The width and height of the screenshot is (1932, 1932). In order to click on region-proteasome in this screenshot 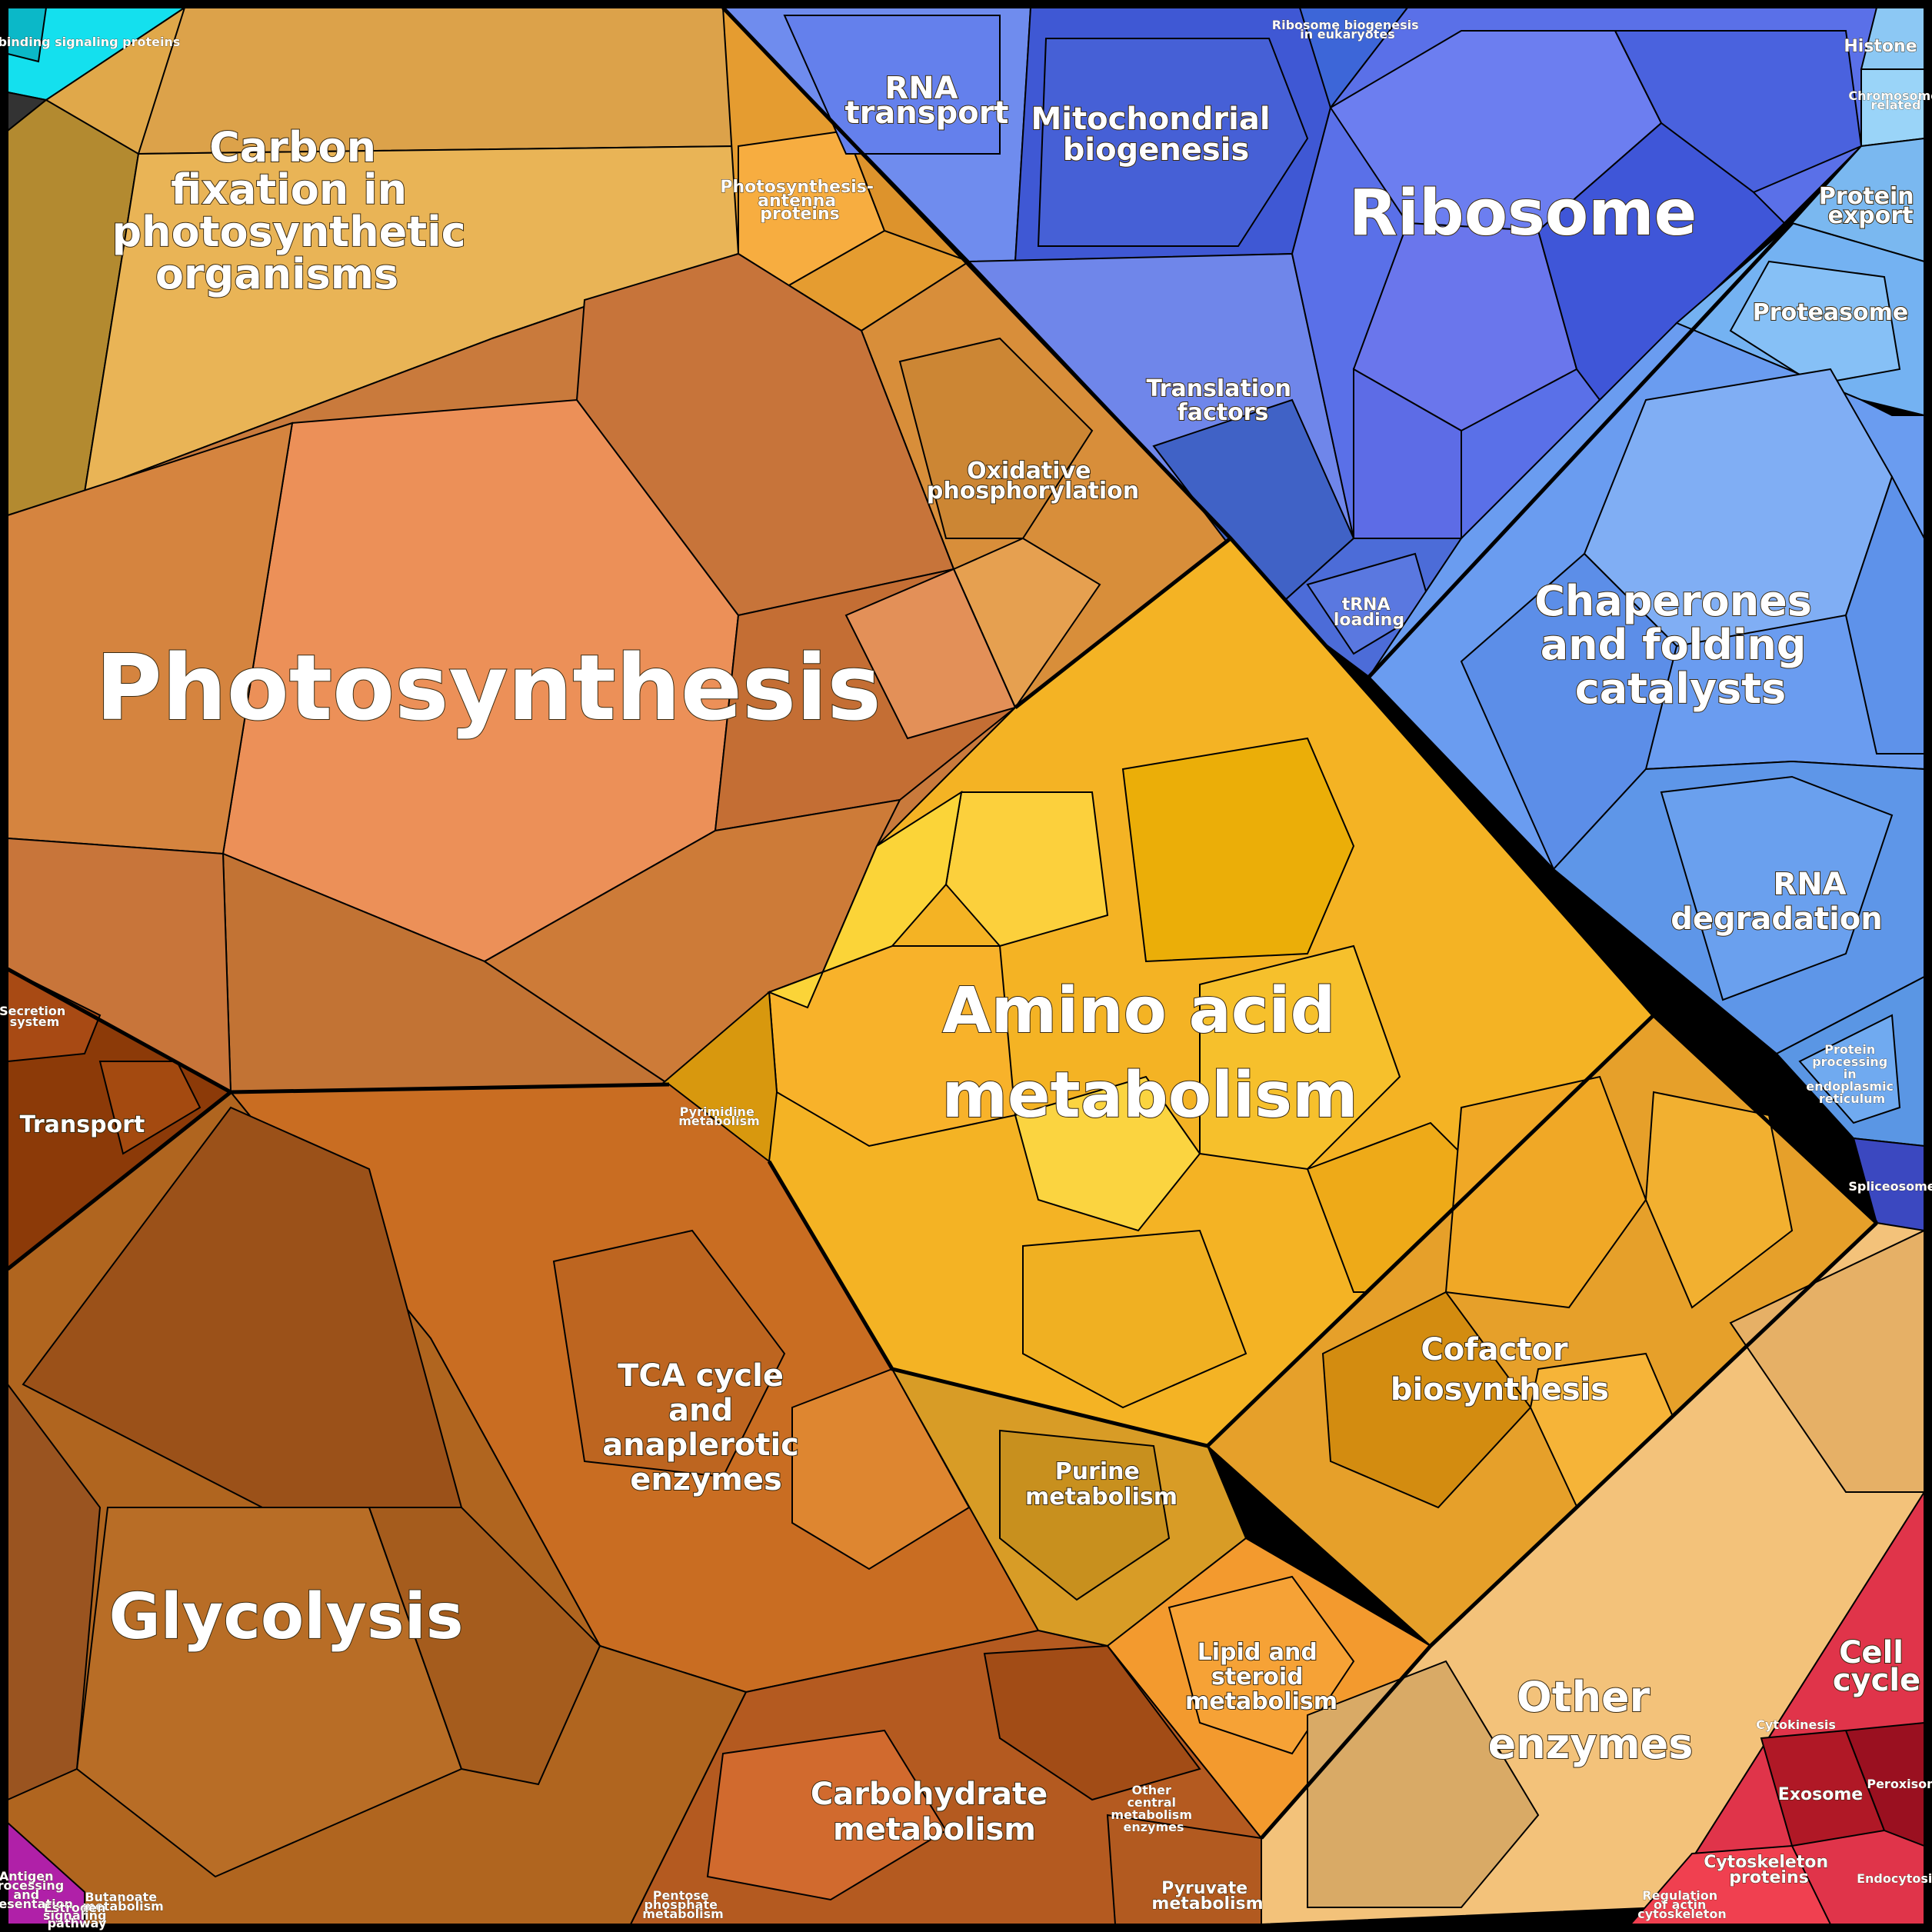, I will do `click(1800, 319)`.